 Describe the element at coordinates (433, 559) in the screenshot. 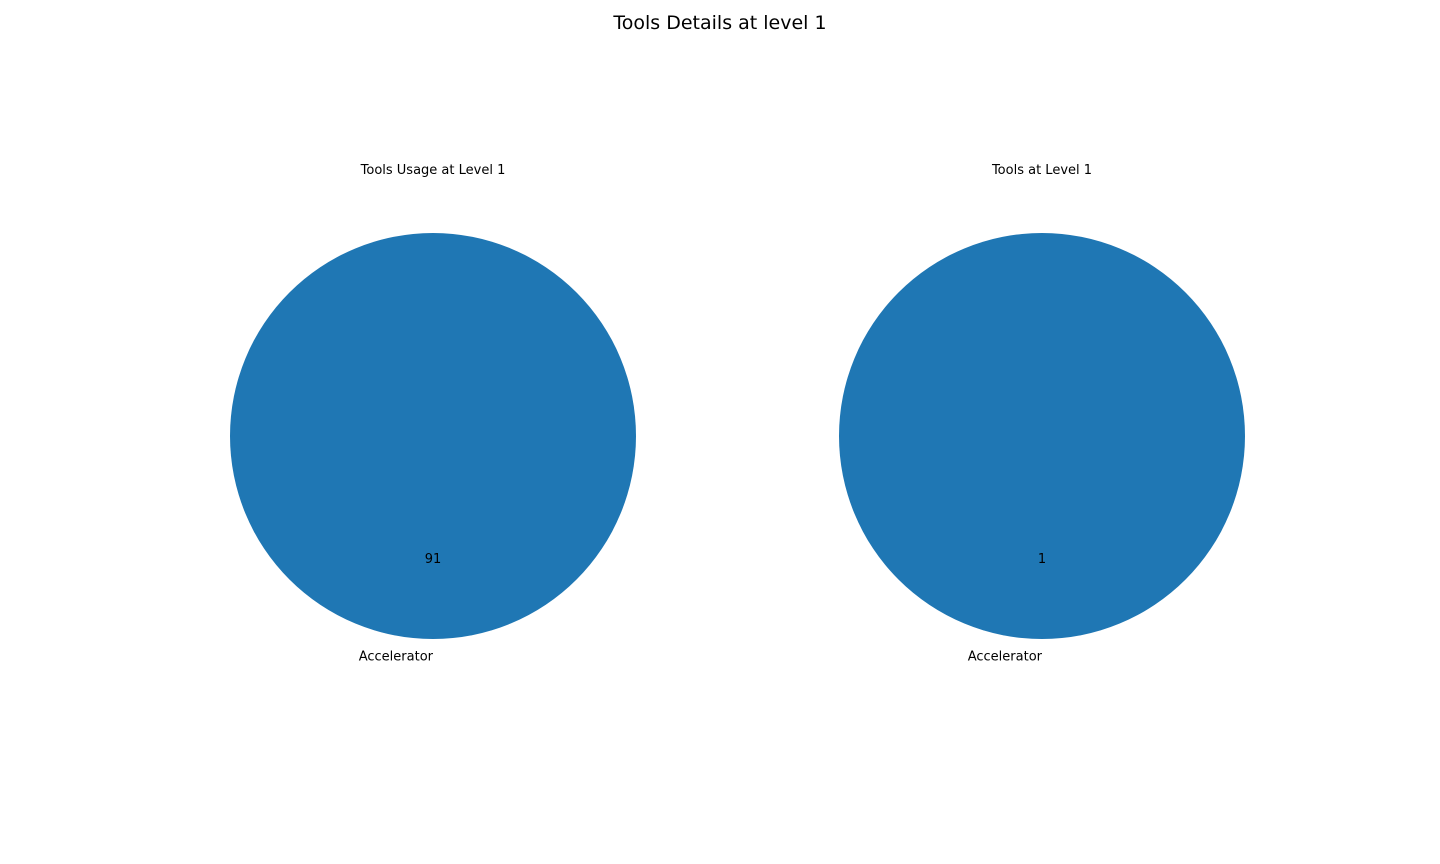

I see `pie-value-label: 91` at that location.